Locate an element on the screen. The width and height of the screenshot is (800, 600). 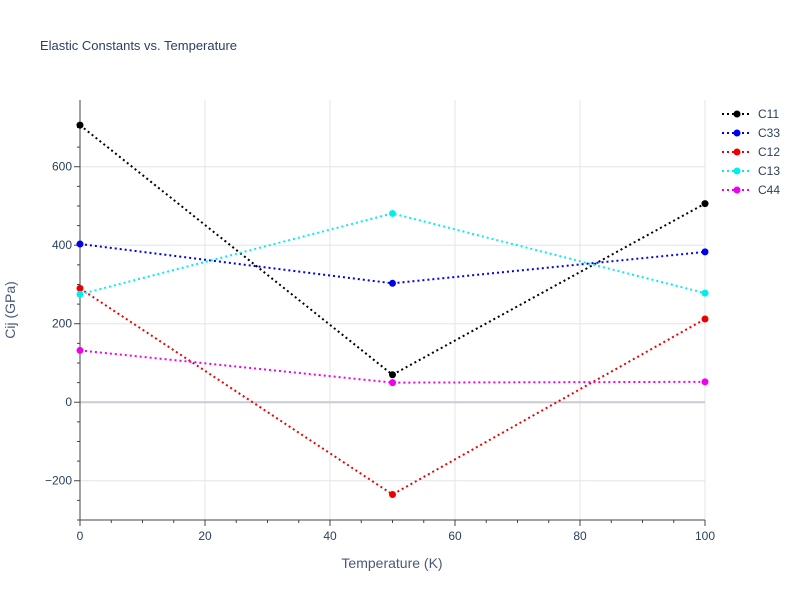
legend: C11 C33 C12 C13 C44 is located at coordinates (751, 152).